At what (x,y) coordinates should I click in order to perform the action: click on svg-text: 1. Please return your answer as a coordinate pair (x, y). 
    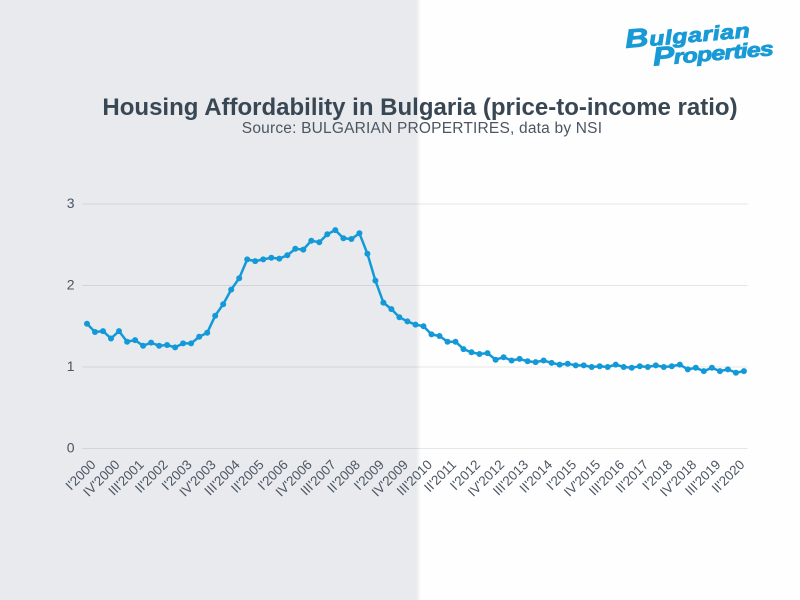
    Looking at the image, I should click on (71, 366).